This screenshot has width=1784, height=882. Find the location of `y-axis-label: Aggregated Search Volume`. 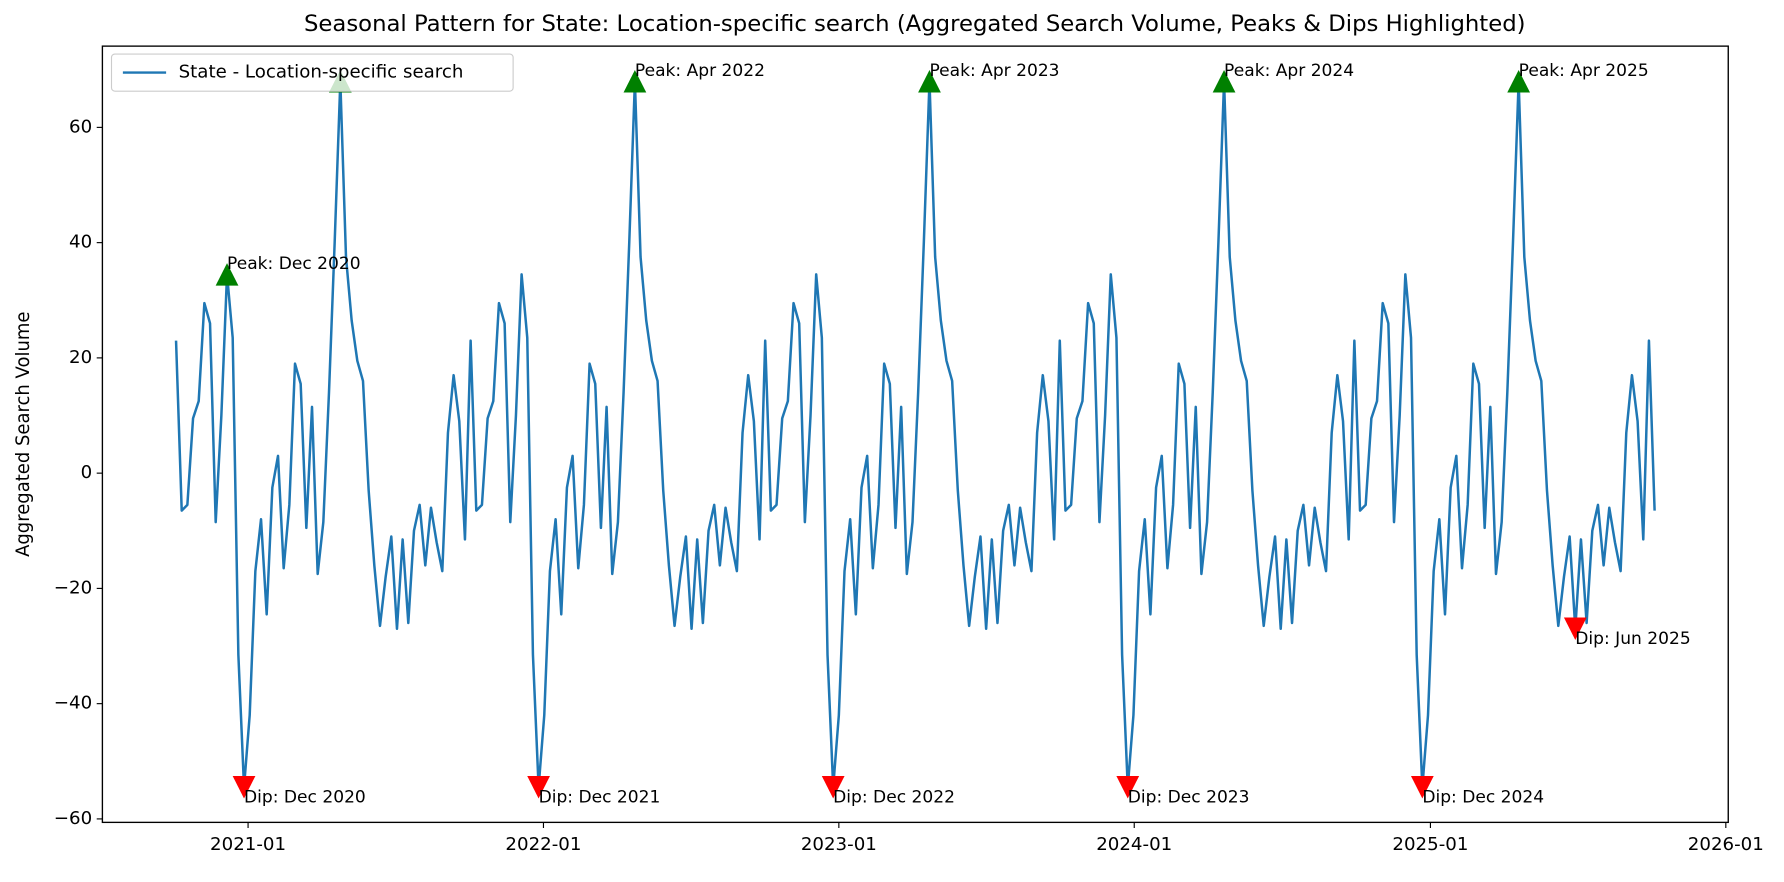

y-axis-label: Aggregated Search Volume is located at coordinates (23, 434).